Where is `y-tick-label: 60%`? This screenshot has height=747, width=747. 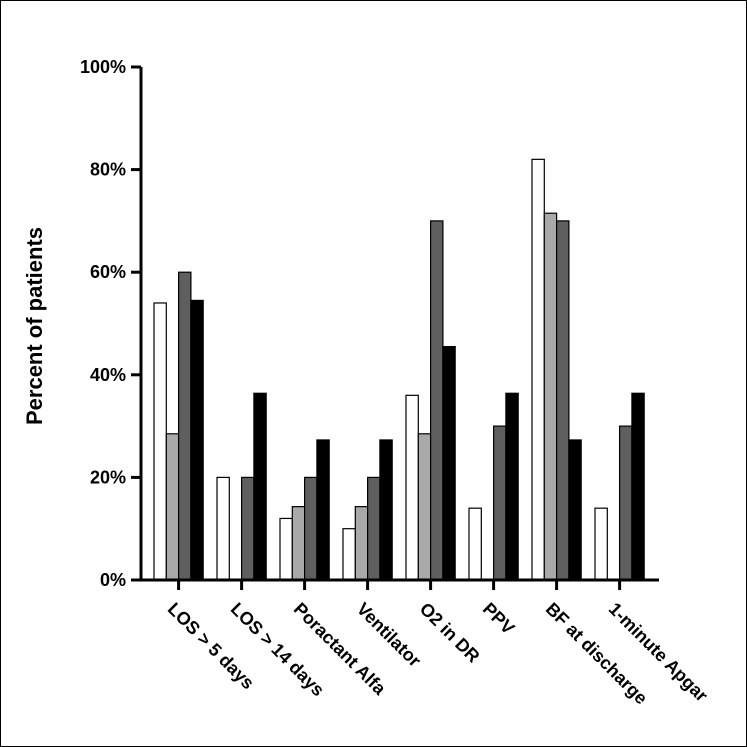 y-tick-label: 60% is located at coordinates (108, 272).